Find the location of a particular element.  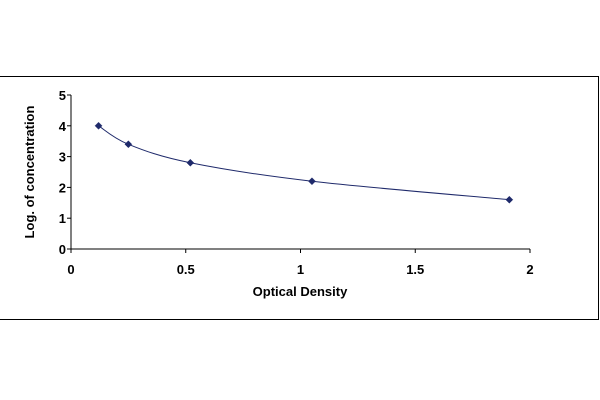

x-ticks: 0 0.5 1 1.5 2 is located at coordinates (300, 263).